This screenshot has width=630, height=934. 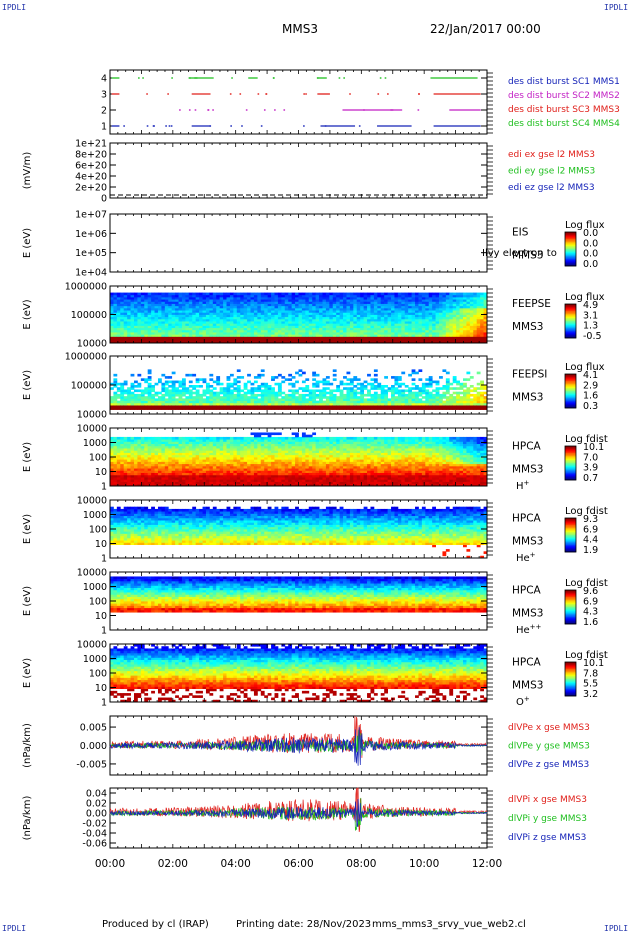 I want to click on feepsi-colorbar-step, so click(x=570, y=394).